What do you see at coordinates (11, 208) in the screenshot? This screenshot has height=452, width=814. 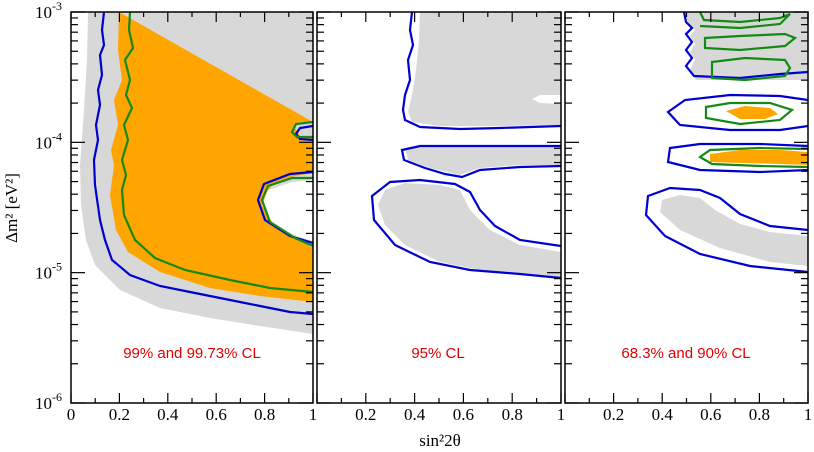 I see `y-axis-label: Δm² [eV²]` at bounding box center [11, 208].